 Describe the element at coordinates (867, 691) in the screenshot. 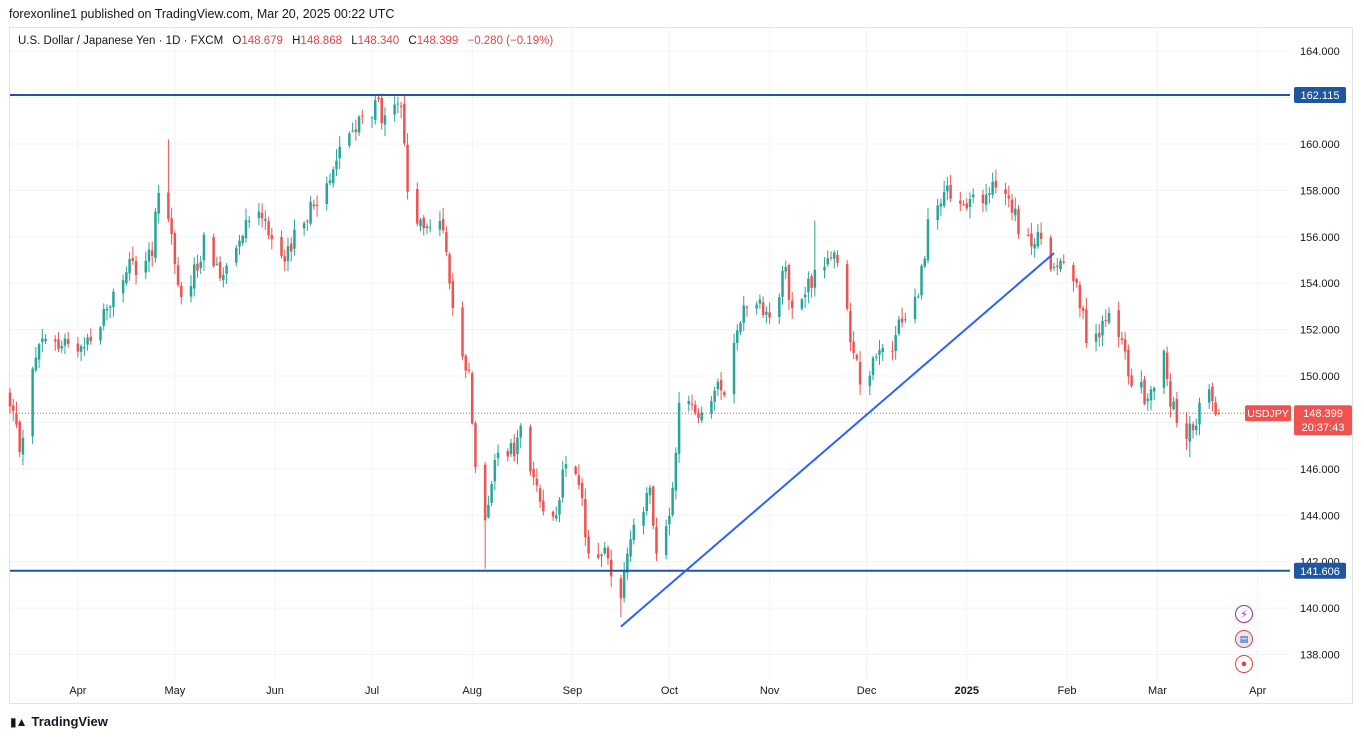

I see `x-tick-label: Dec` at that location.